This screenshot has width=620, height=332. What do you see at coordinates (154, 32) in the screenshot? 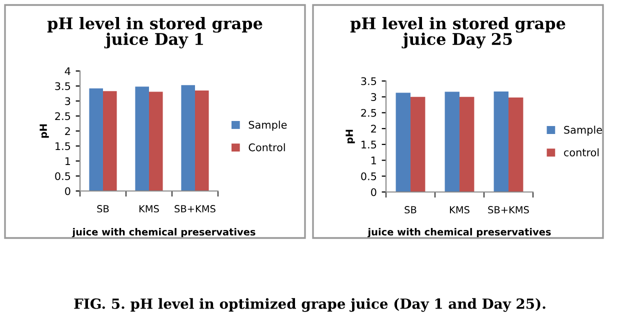
I see `chart-title: pH level in stored grape juice Day 1` at bounding box center [154, 32].